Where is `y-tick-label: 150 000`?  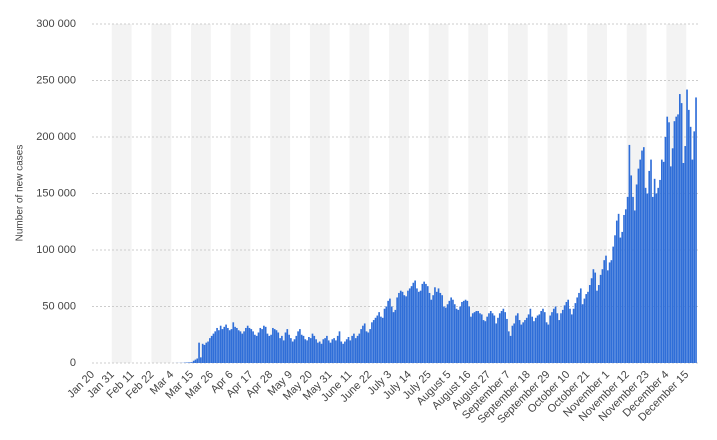 y-tick-label: 150 000 is located at coordinates (56, 193).